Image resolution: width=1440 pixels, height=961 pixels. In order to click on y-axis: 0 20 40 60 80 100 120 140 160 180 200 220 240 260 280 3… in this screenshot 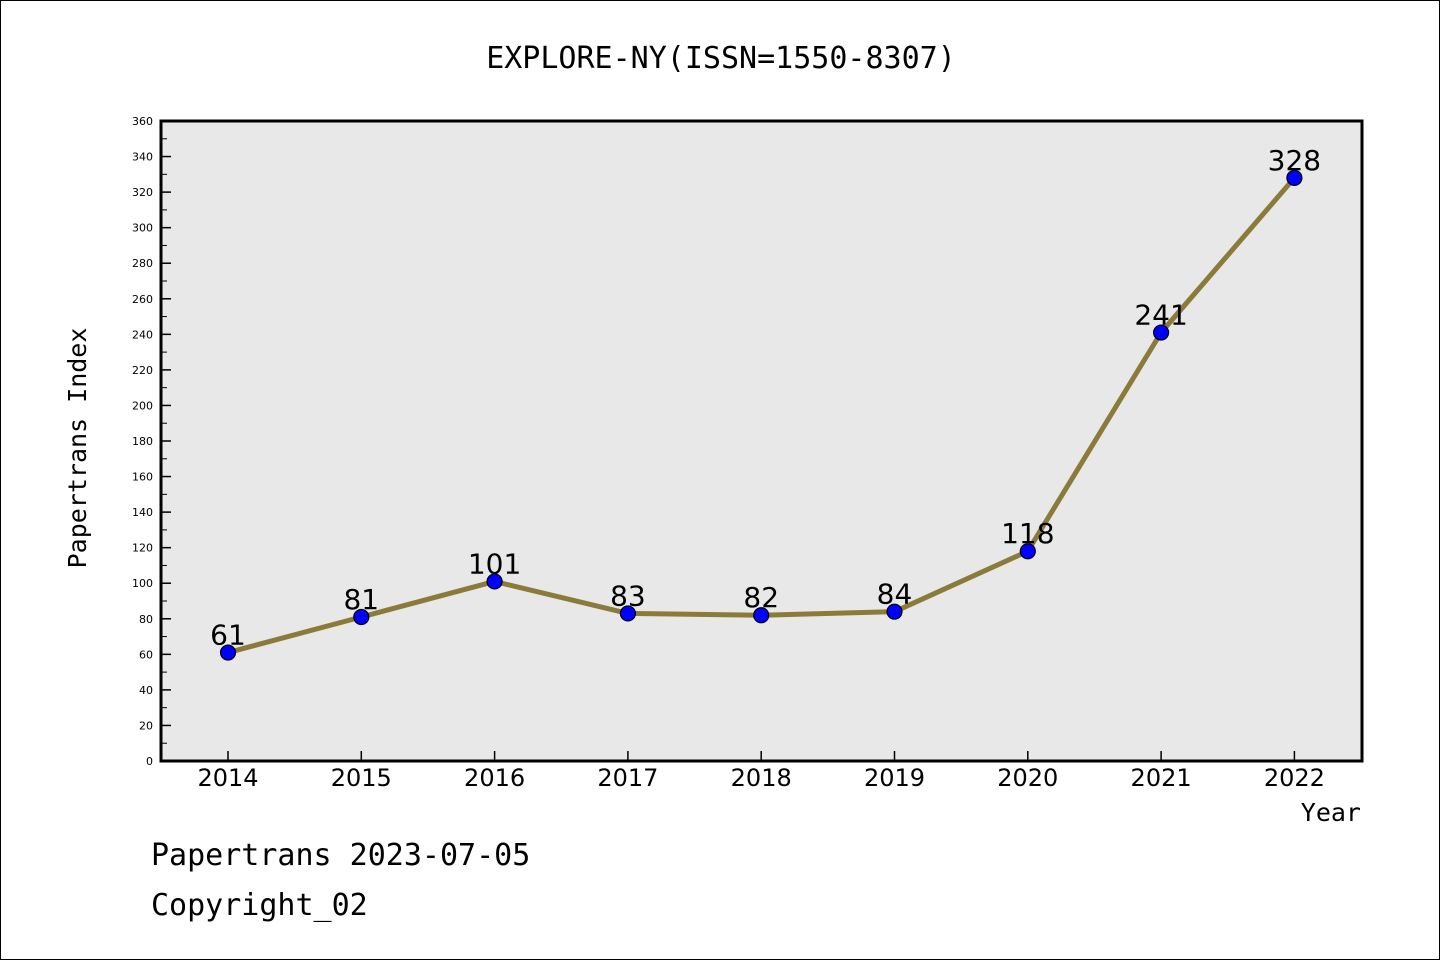, I will do `click(151, 441)`.